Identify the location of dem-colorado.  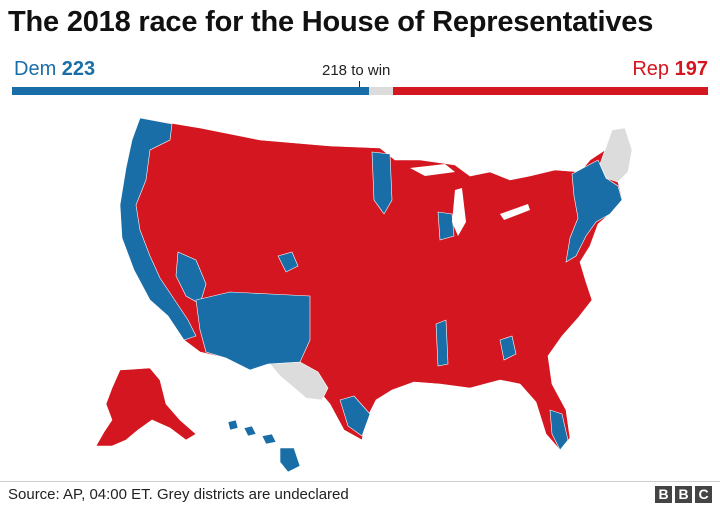
(288, 262).